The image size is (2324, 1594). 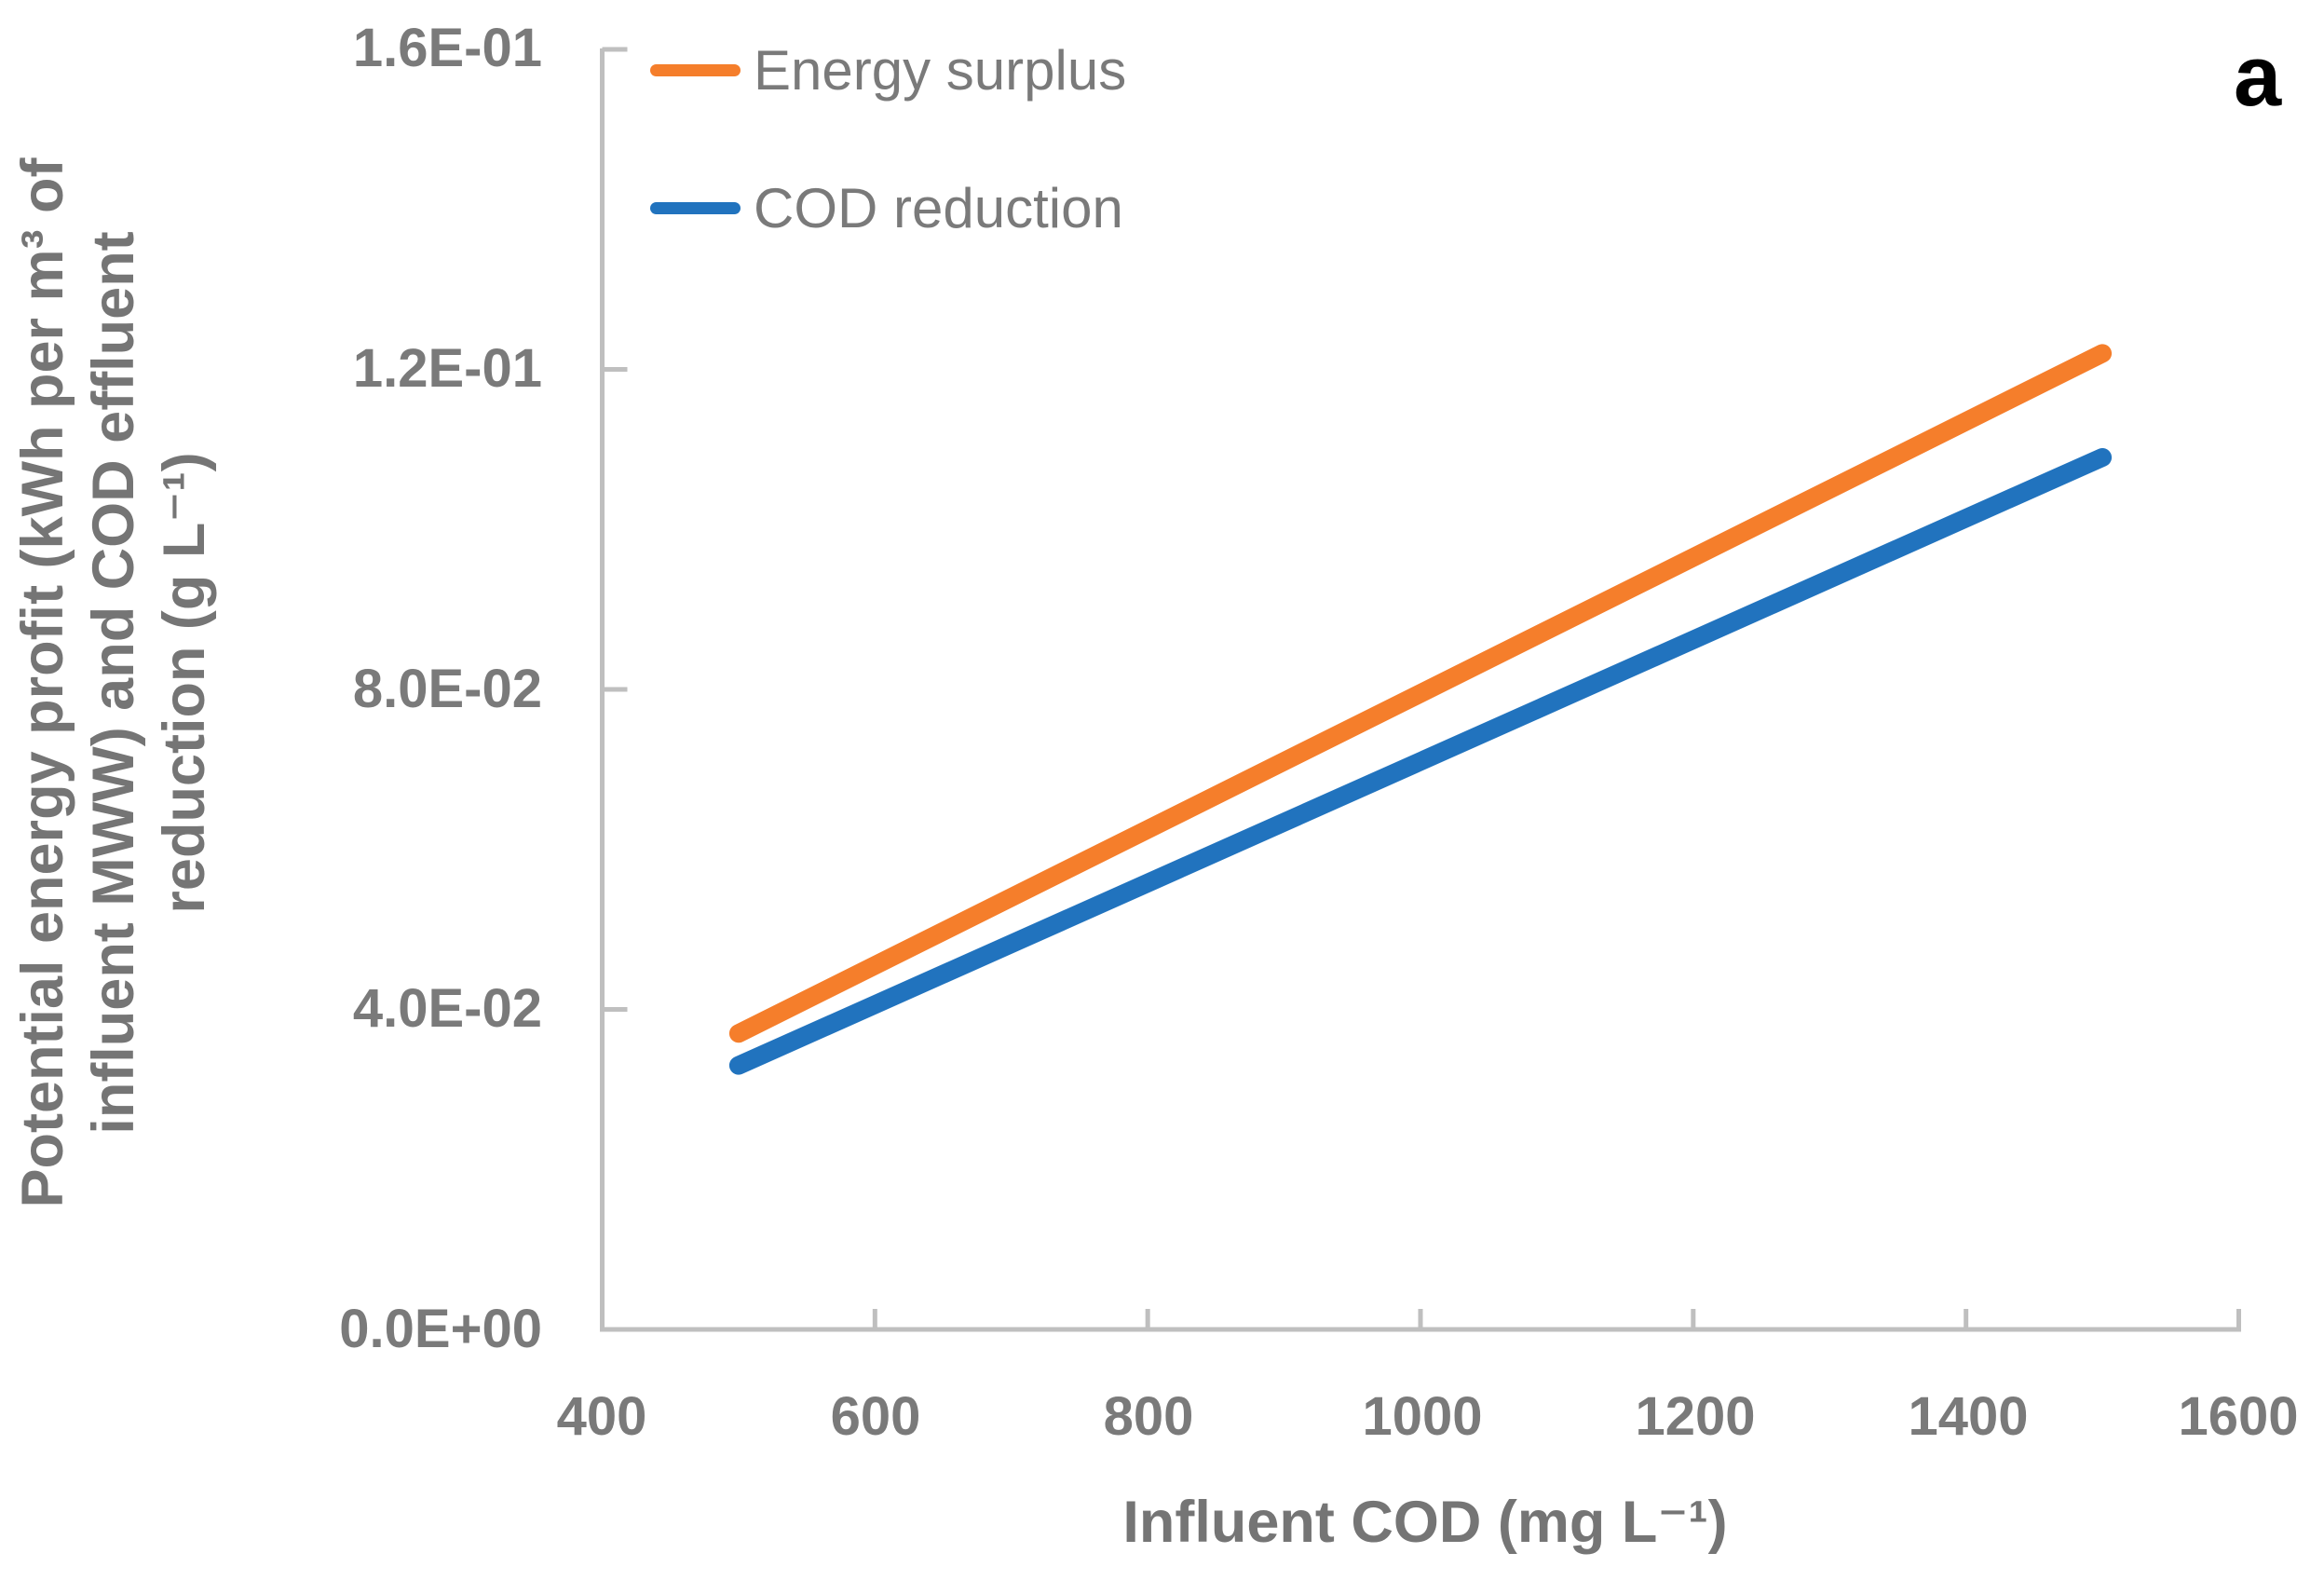 What do you see at coordinates (447, 48) in the screenshot?
I see `y-tick-label: 1.6E-01` at bounding box center [447, 48].